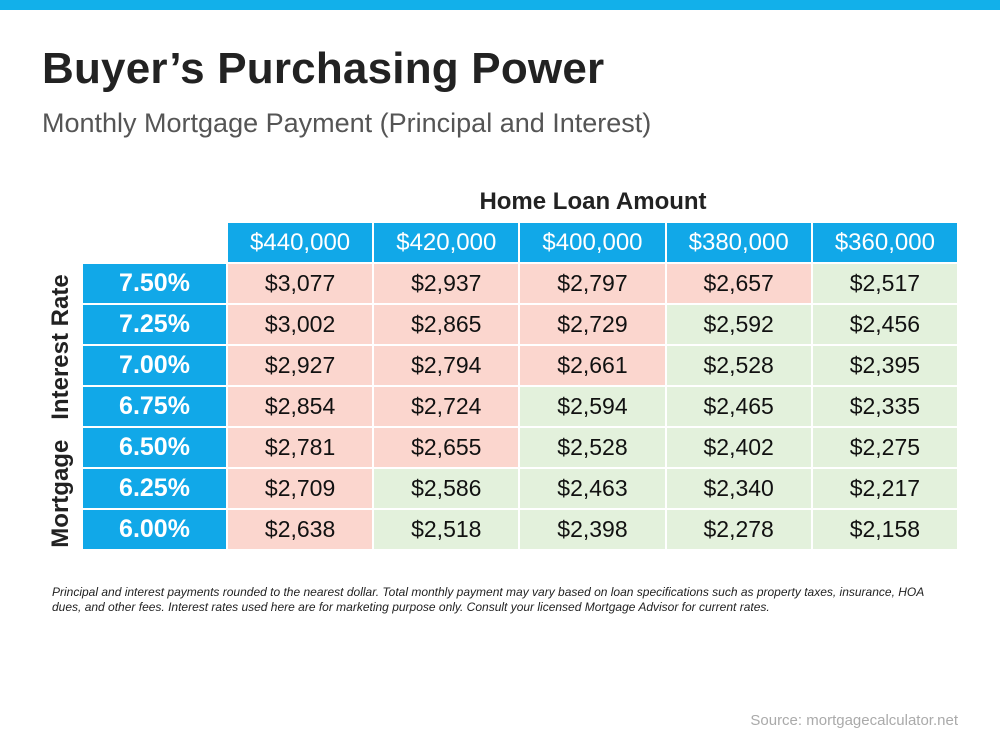 The image size is (1000, 750). What do you see at coordinates (593, 489) in the screenshot?
I see `payment-cell: $2,463` at bounding box center [593, 489].